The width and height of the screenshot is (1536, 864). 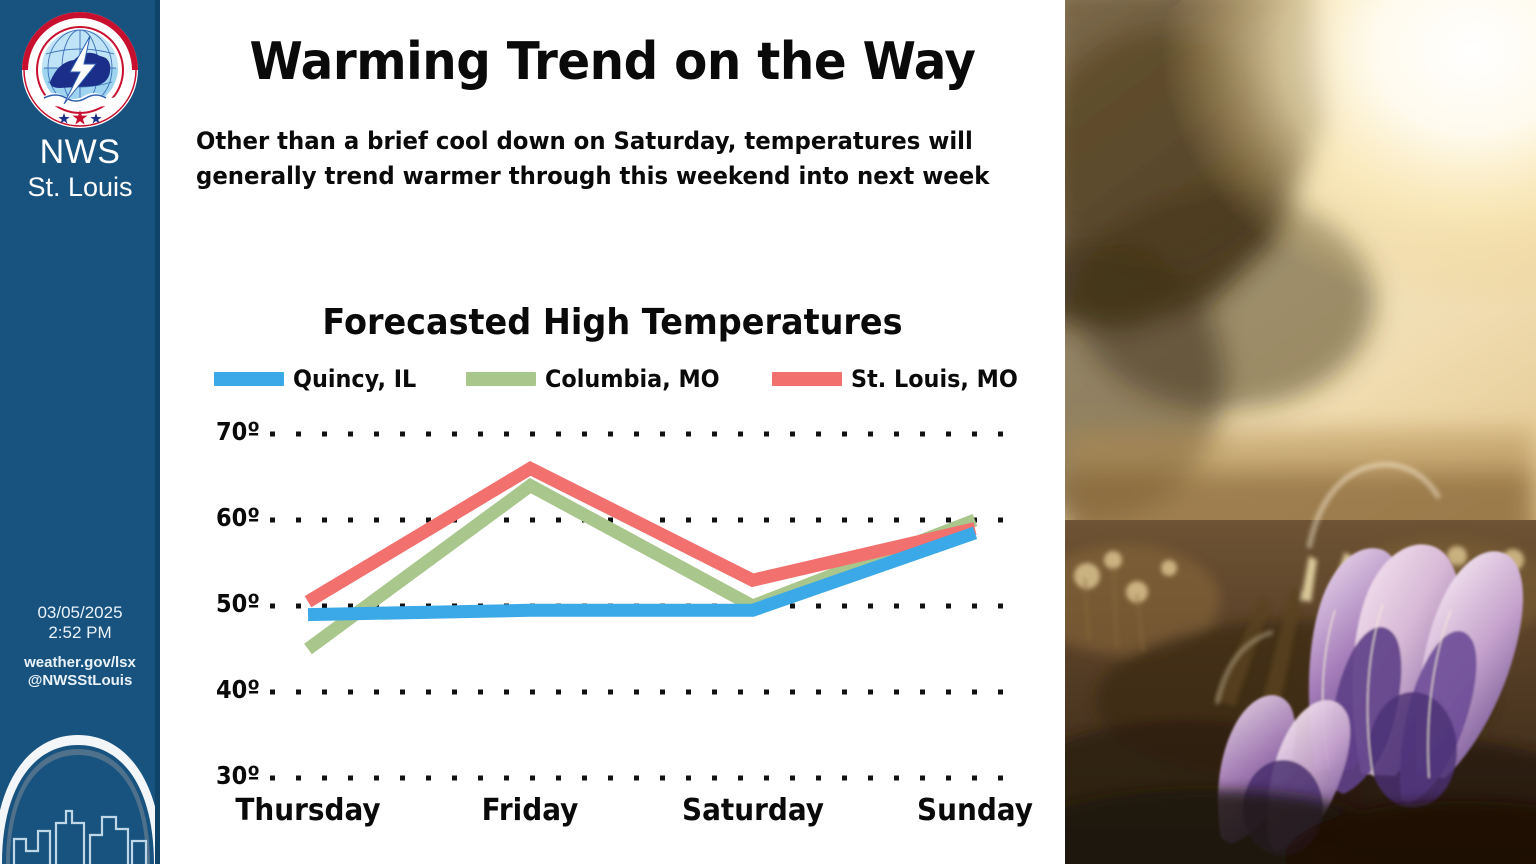 What do you see at coordinates (237, 689) in the screenshot?
I see `y-axis-tick-40: 40º` at bounding box center [237, 689].